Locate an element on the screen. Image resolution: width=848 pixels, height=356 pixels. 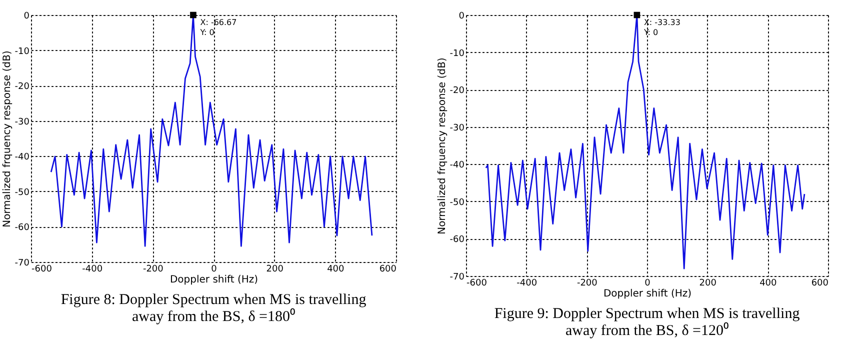
annotation: X: -66.67 Y: 0 is located at coordinates (218, 27).